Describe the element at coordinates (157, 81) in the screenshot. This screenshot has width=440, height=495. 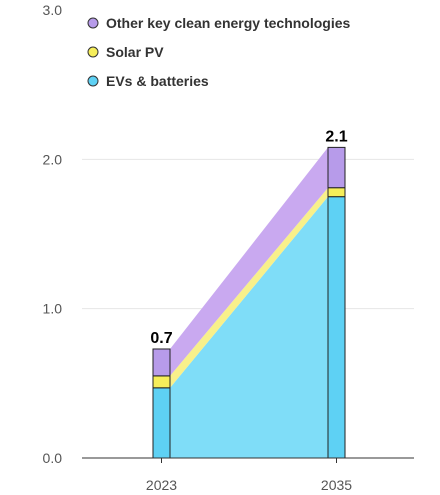
I see `legend-label: EVs & batteries` at that location.